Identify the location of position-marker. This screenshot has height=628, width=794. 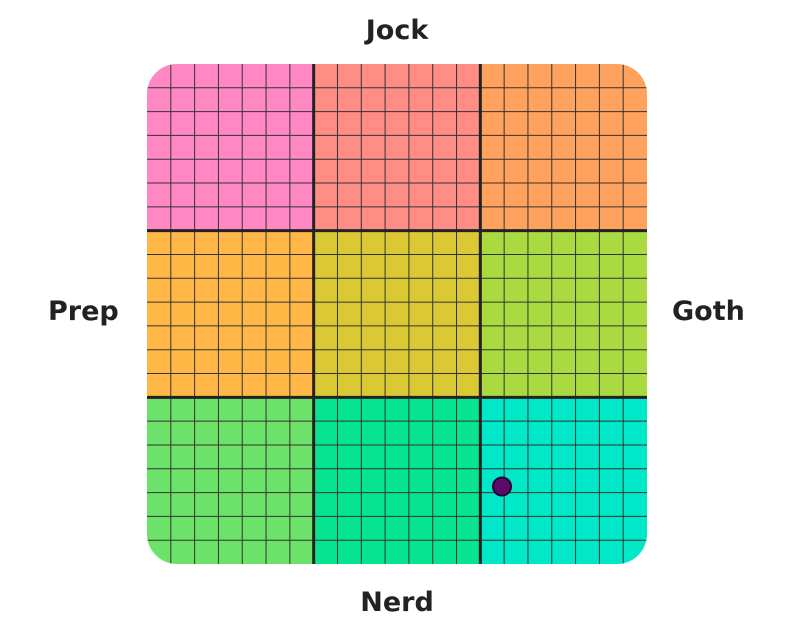
(502, 486).